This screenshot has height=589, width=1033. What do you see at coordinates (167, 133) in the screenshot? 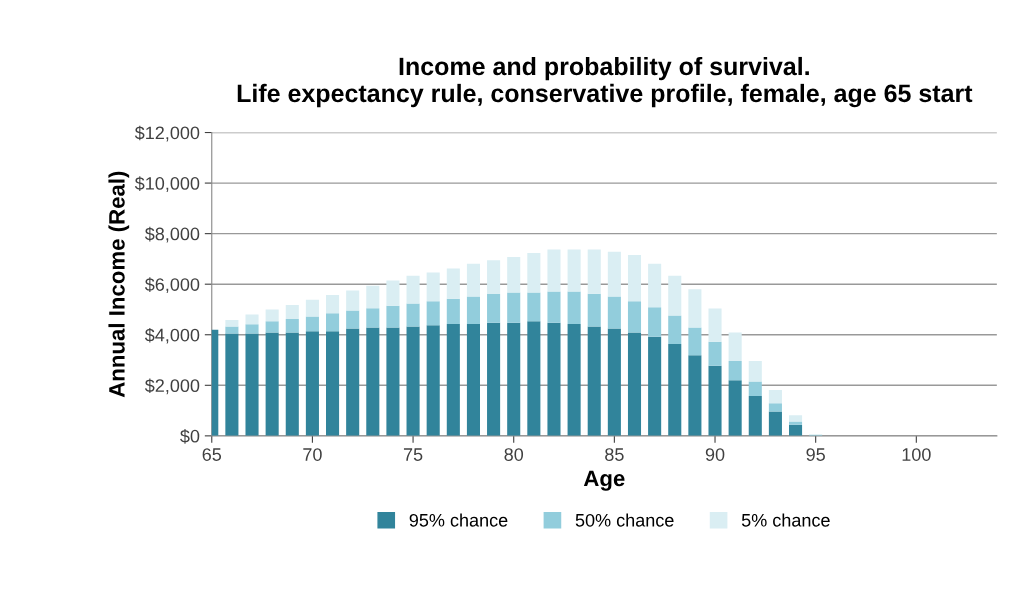
I see `y-tick-label: $12,000` at bounding box center [167, 133].